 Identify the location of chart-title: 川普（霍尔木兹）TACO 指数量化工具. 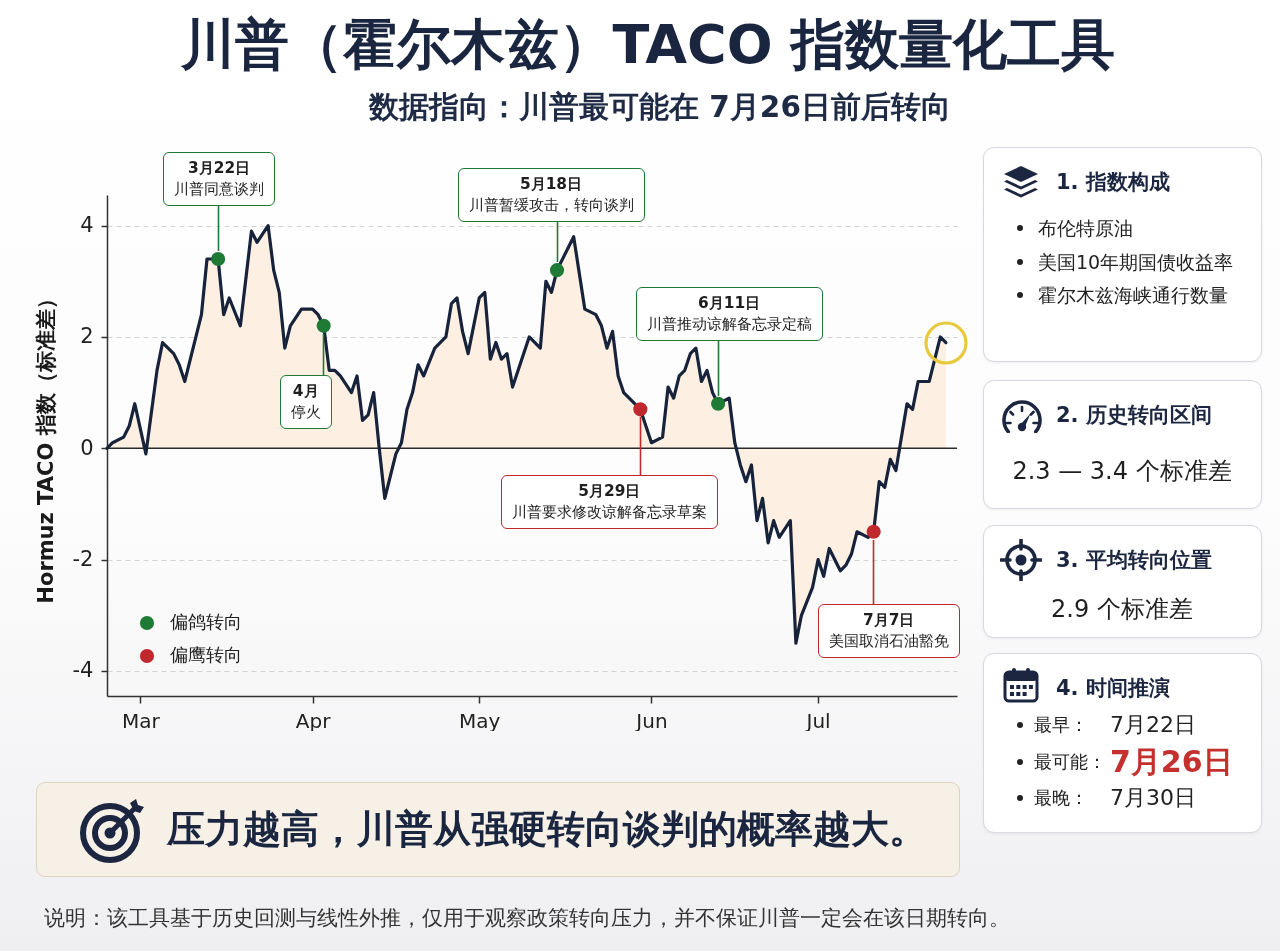
(648, 45).